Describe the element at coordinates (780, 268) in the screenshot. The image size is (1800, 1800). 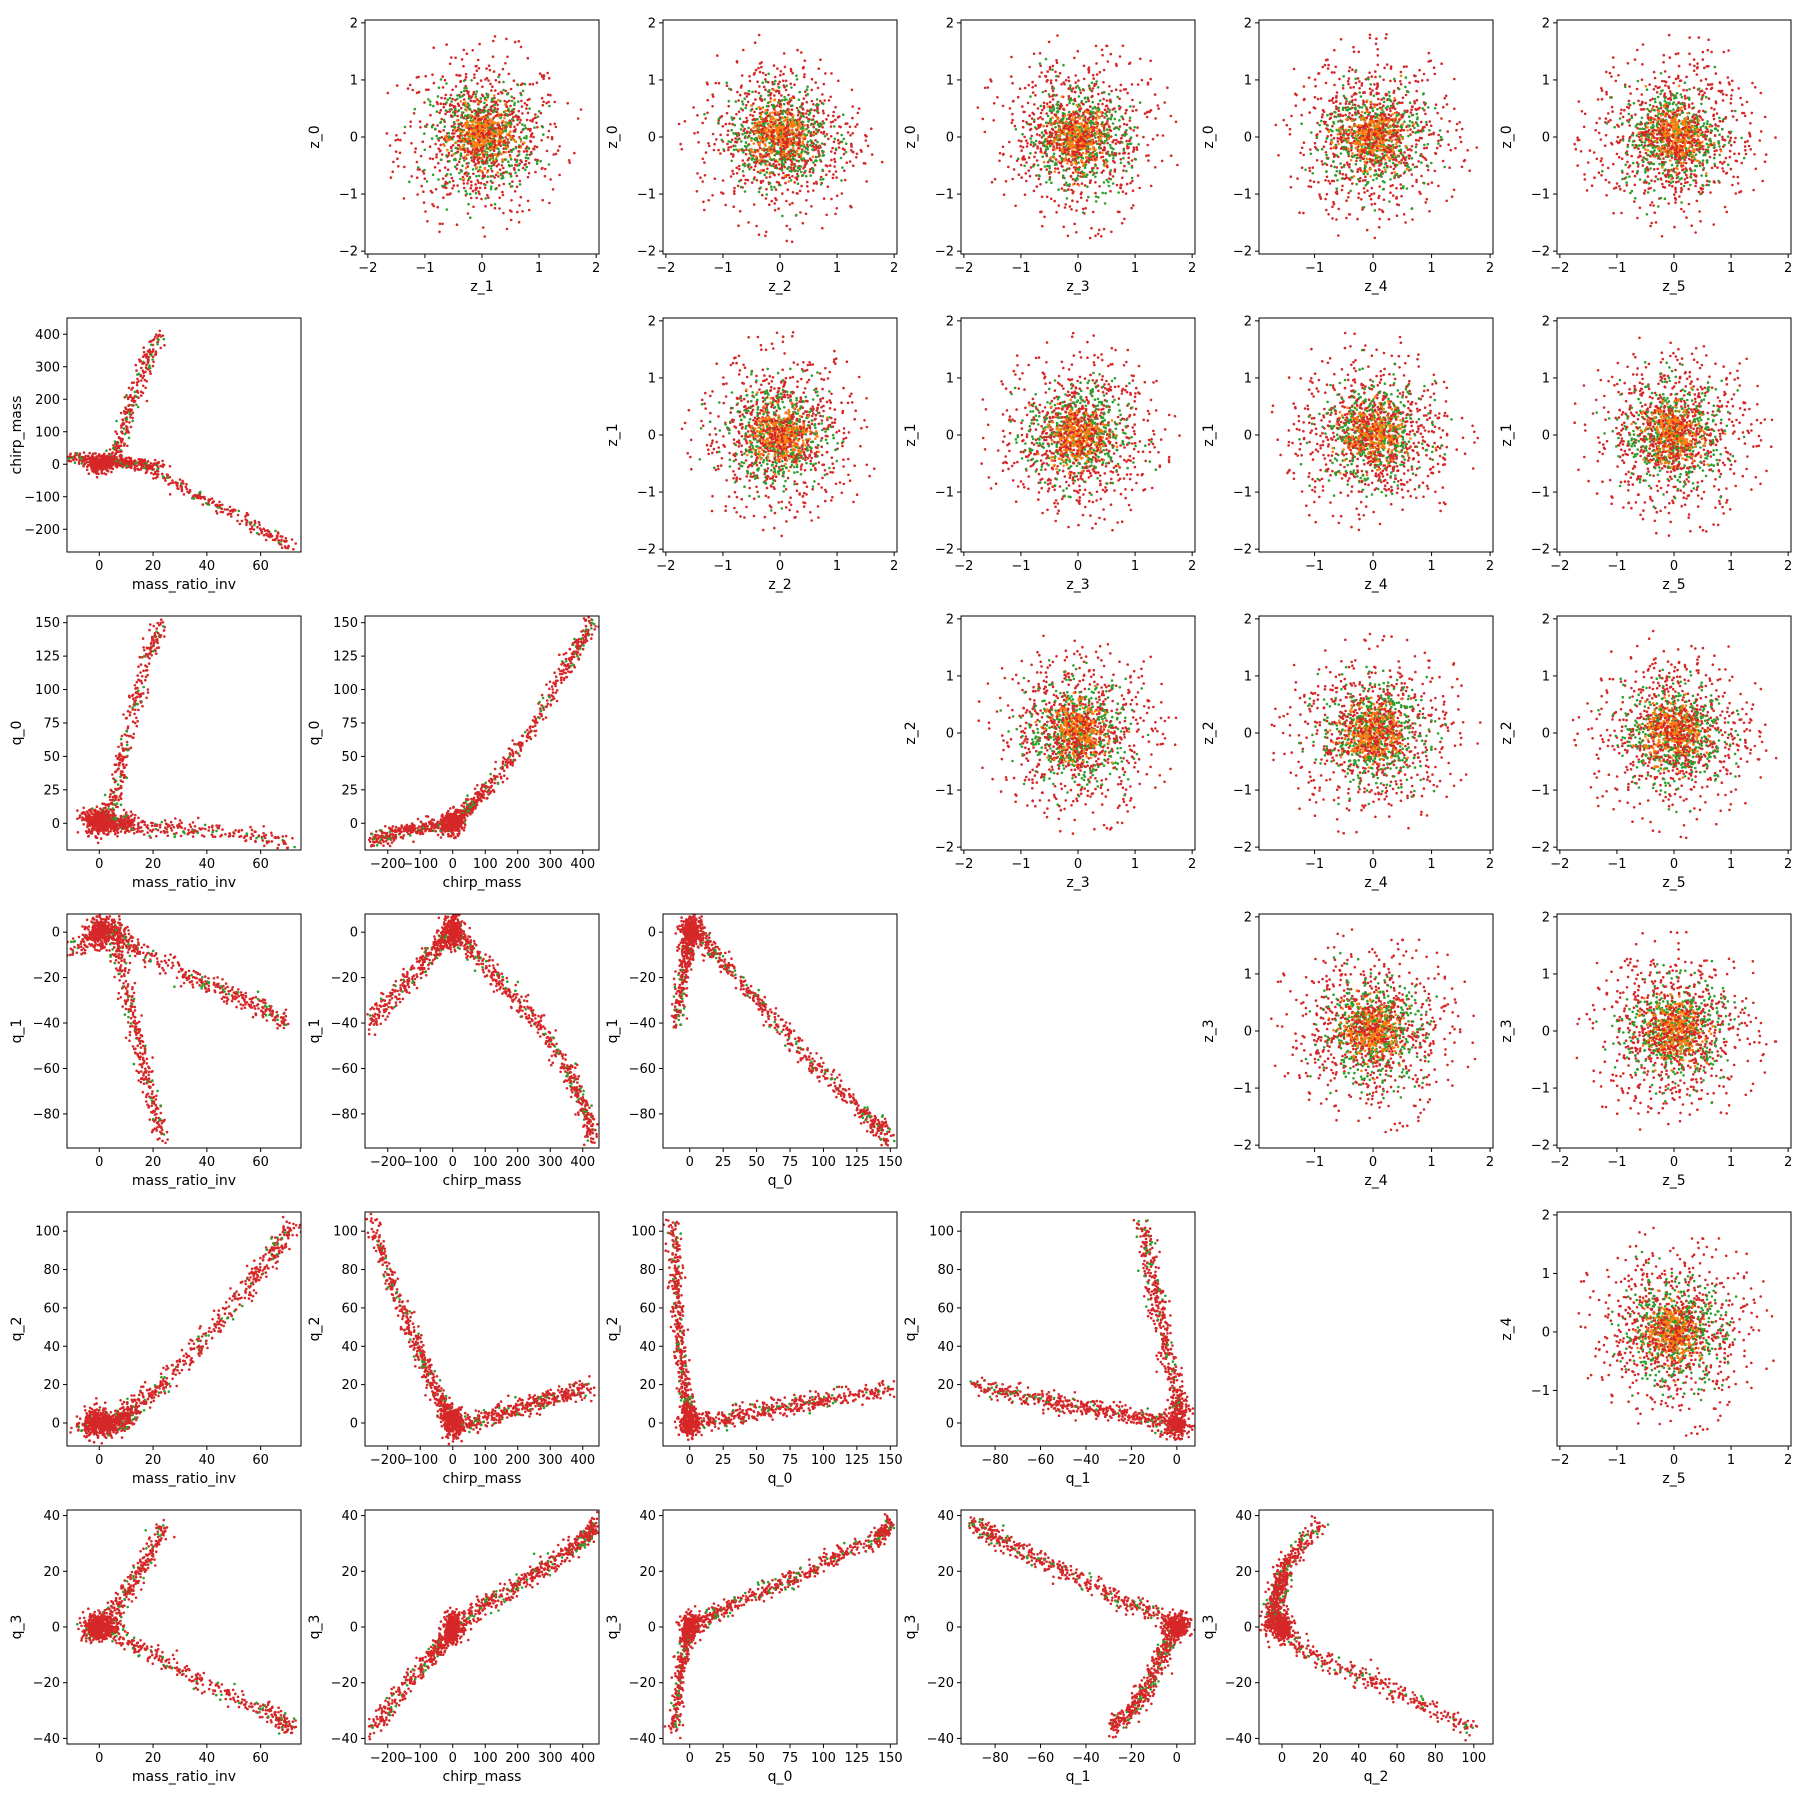
I see `x-tick-label: 0` at that location.